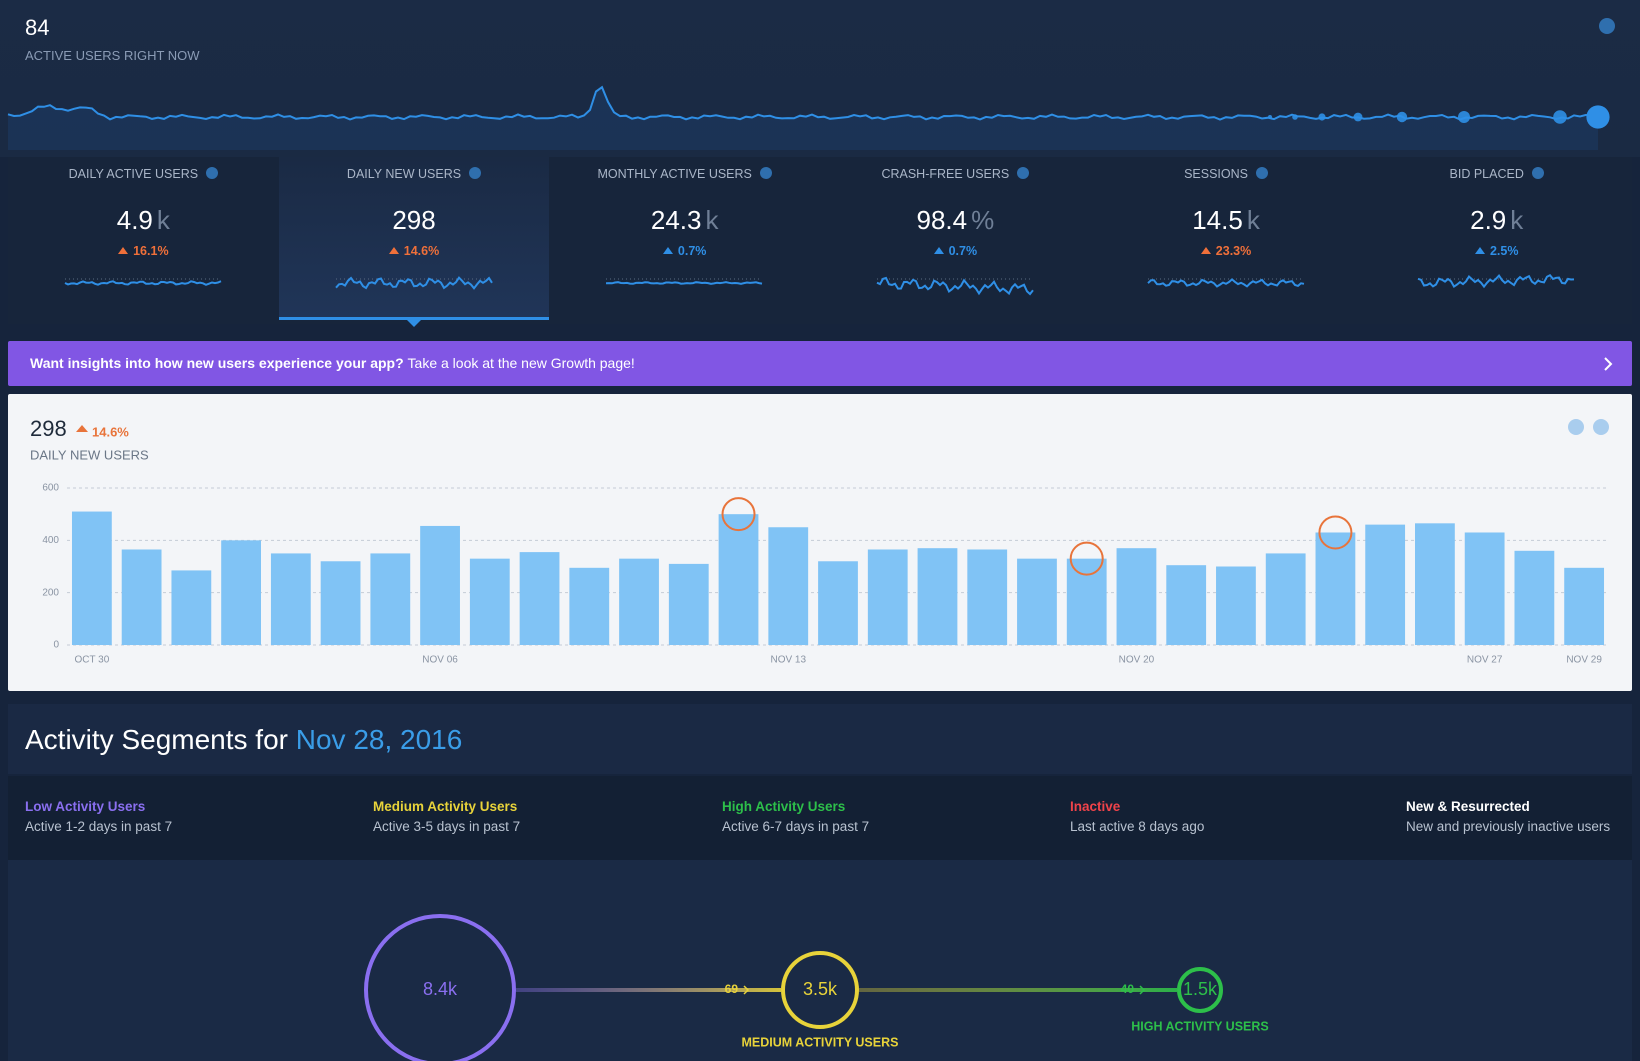 The width and height of the screenshot is (1640, 1061). I want to click on metric-value: 4.9 k, so click(143, 220).